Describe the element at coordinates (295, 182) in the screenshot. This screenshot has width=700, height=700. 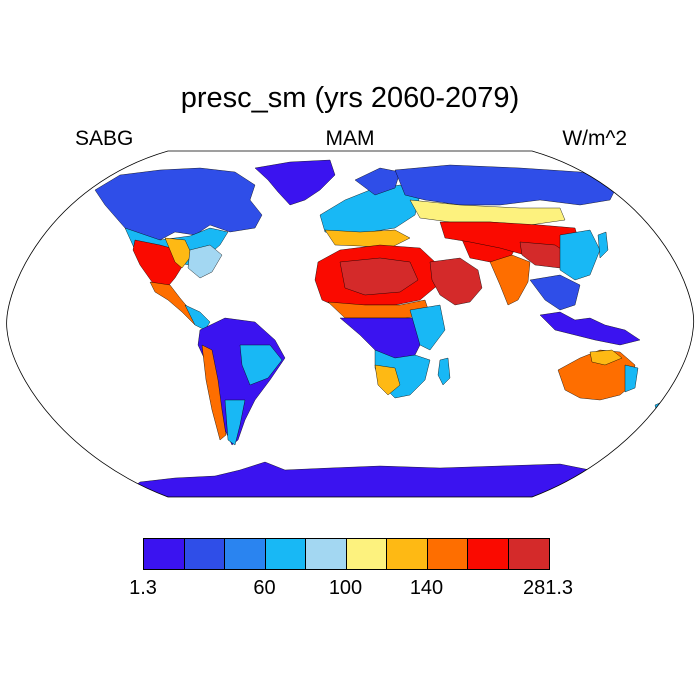
I see `region-greenland` at that location.